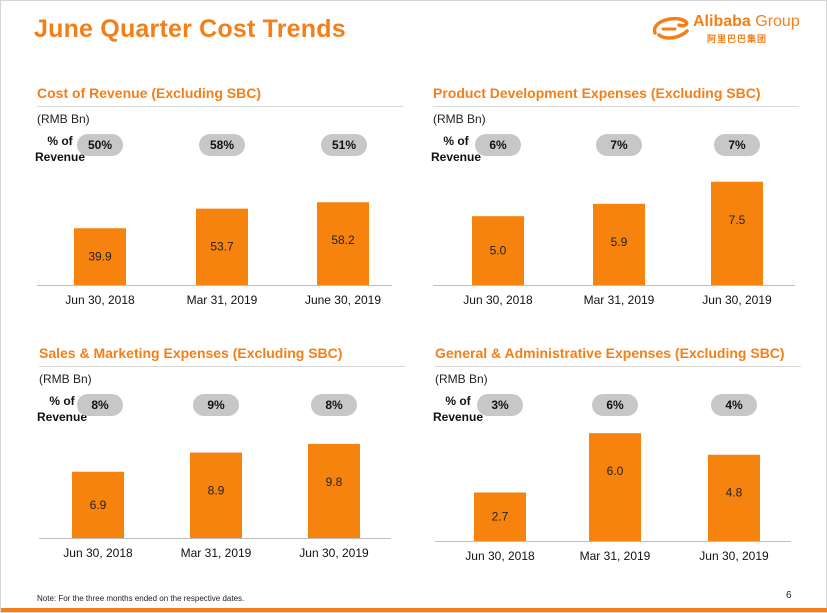  Describe the element at coordinates (670, 28) in the screenshot. I see `alibaba-swirl-icon` at that location.